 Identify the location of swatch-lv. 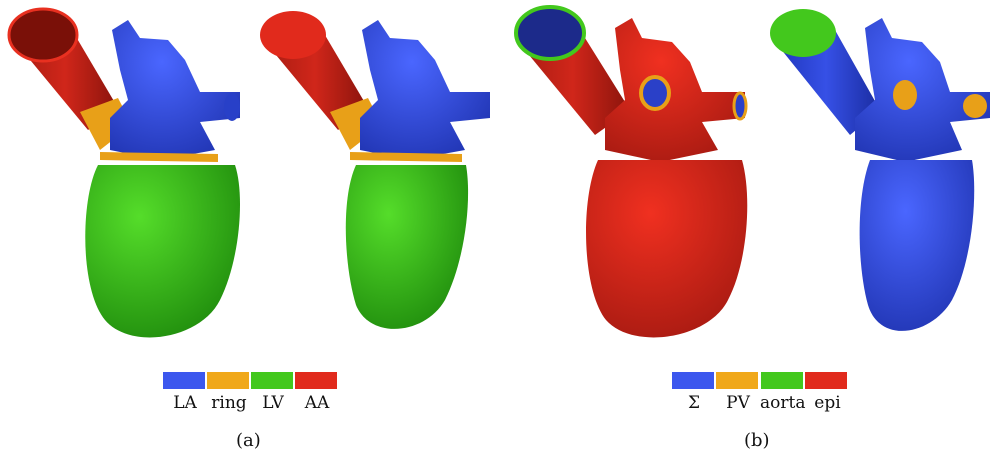
(272, 380).